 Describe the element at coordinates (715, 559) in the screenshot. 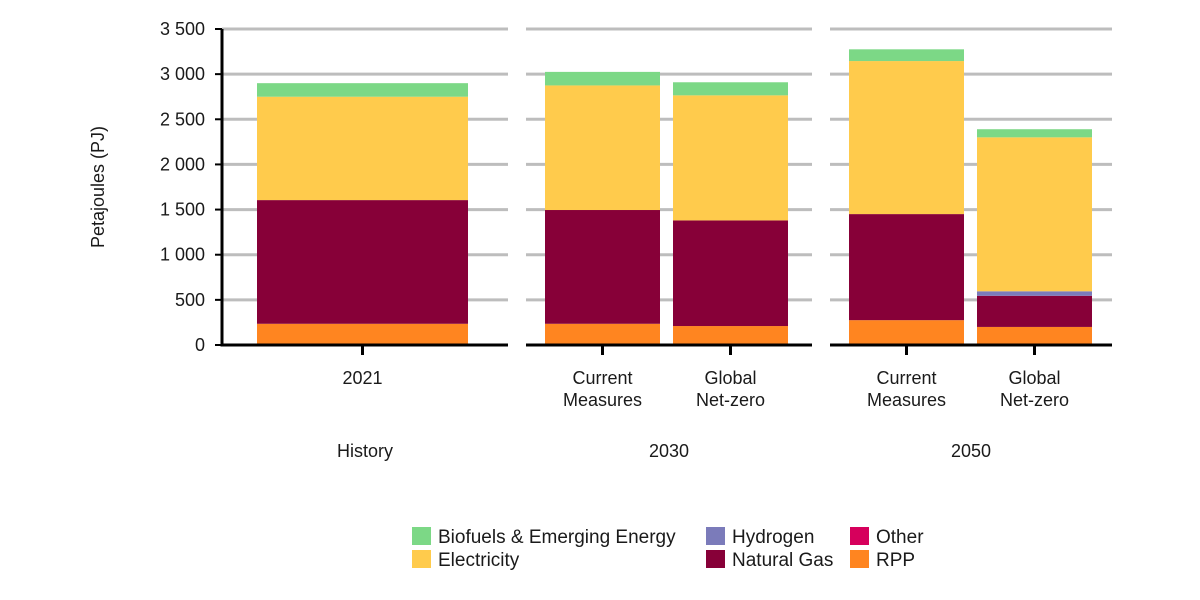

I see `legend-swatch-natural-gas` at that location.